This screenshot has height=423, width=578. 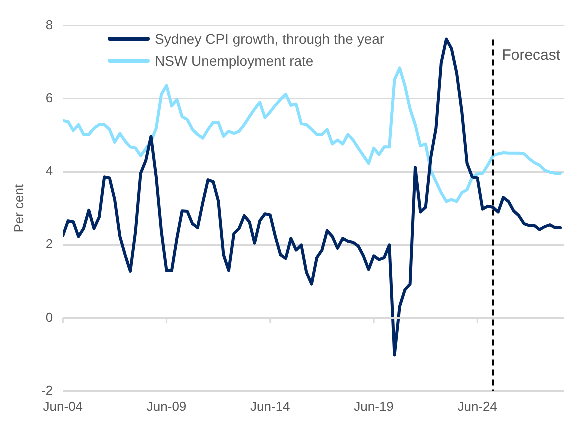 What do you see at coordinates (48, 390) in the screenshot?
I see `y-tick-label: -2` at bounding box center [48, 390].